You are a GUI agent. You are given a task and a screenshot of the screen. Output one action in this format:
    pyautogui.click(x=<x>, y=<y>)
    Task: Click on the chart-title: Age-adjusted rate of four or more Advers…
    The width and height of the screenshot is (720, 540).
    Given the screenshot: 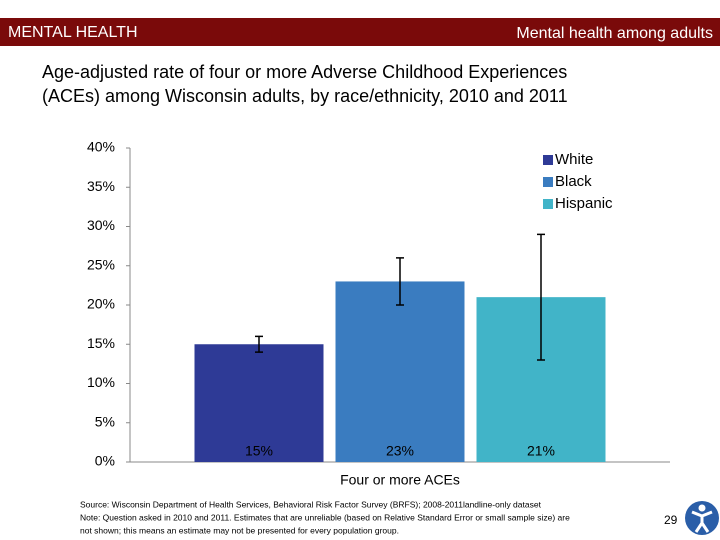 What is the action you would take?
    pyautogui.click(x=304, y=72)
    